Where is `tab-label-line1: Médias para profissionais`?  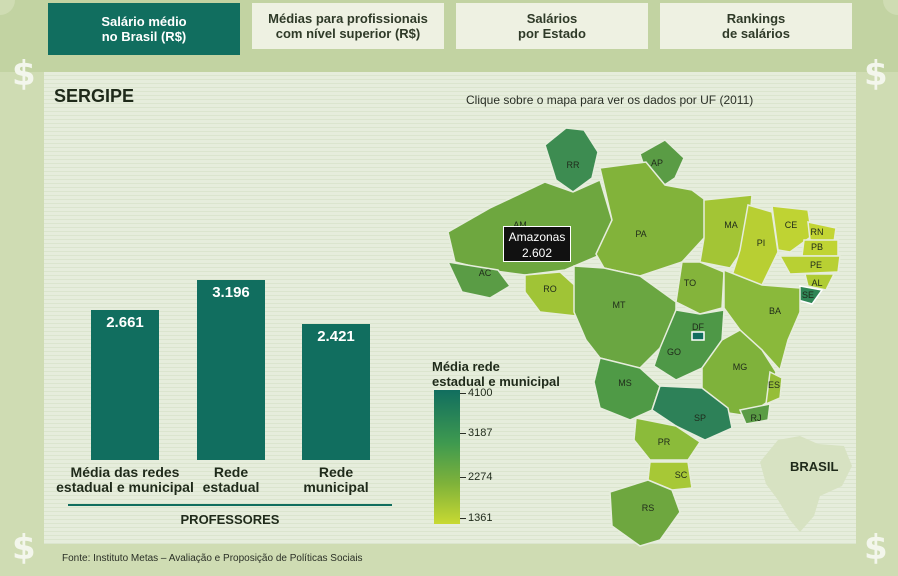 tab-label-line1: Médias para profissionais is located at coordinates (348, 18).